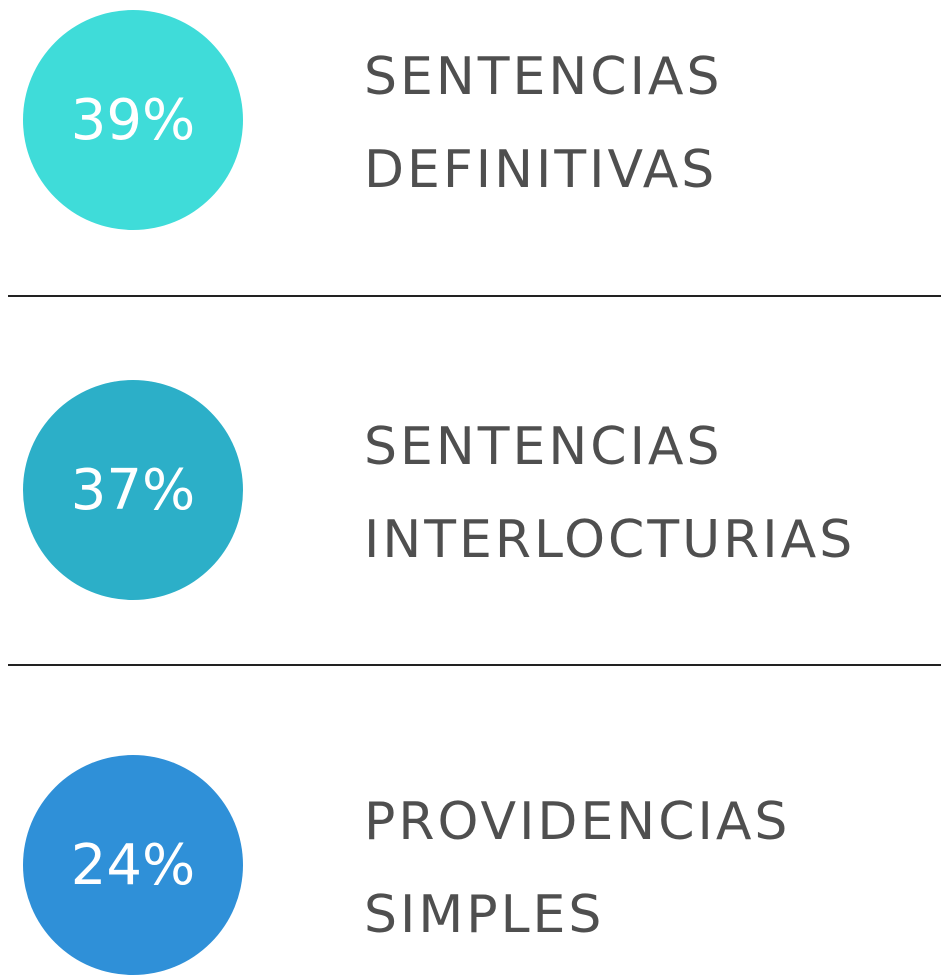  What do you see at coordinates (540, 170) in the screenshot?
I see `item-label: DEFINITIVAS` at bounding box center [540, 170].